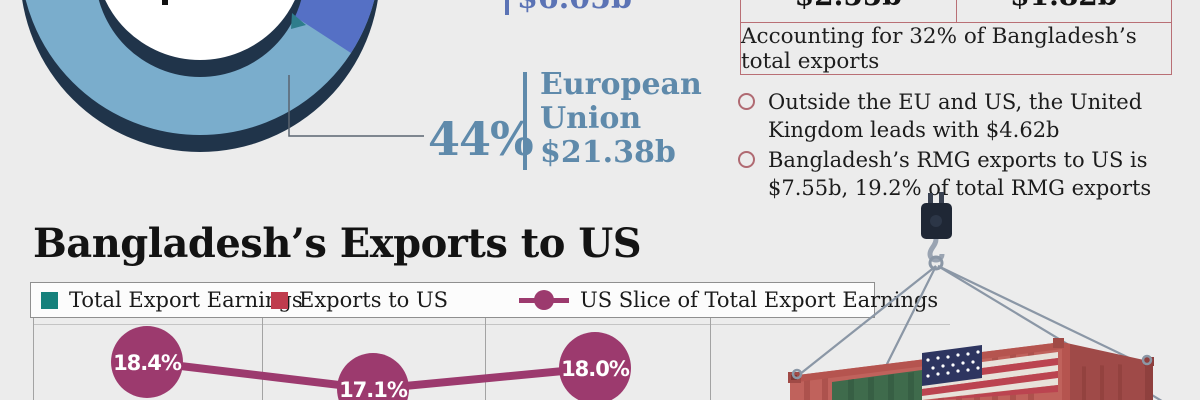  I want to click on data-point-2: 17.1%, so click(373, 376).